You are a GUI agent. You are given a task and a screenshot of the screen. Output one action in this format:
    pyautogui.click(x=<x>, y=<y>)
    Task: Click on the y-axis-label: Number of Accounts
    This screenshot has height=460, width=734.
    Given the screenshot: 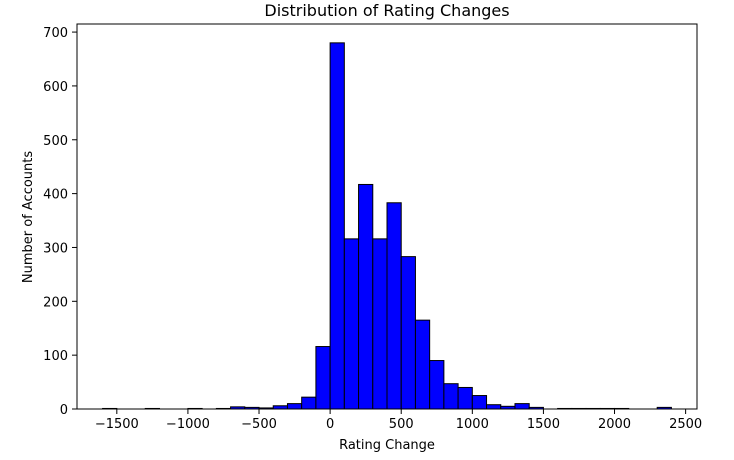 What is the action you would take?
    pyautogui.click(x=28, y=217)
    